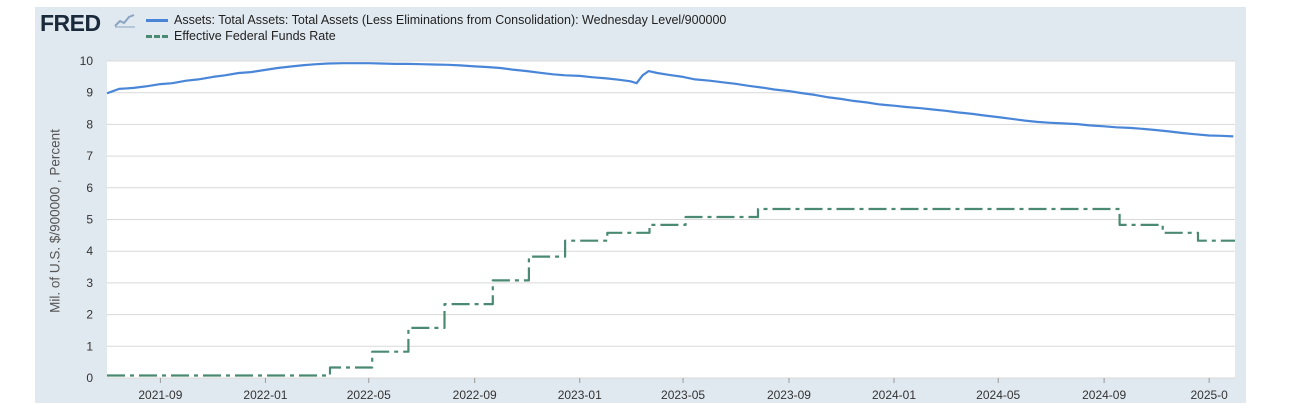  Describe the element at coordinates (160, 395) in the screenshot. I see `x-tick-label: 2021-09` at that location.